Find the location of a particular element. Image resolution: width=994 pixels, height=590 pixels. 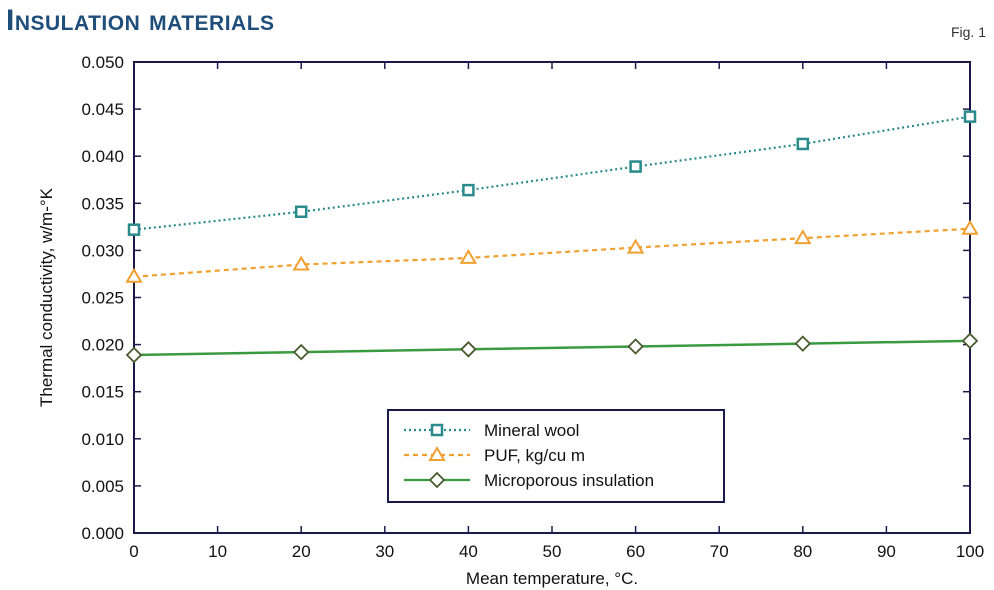

x-tick-label: 60 is located at coordinates (635, 551).